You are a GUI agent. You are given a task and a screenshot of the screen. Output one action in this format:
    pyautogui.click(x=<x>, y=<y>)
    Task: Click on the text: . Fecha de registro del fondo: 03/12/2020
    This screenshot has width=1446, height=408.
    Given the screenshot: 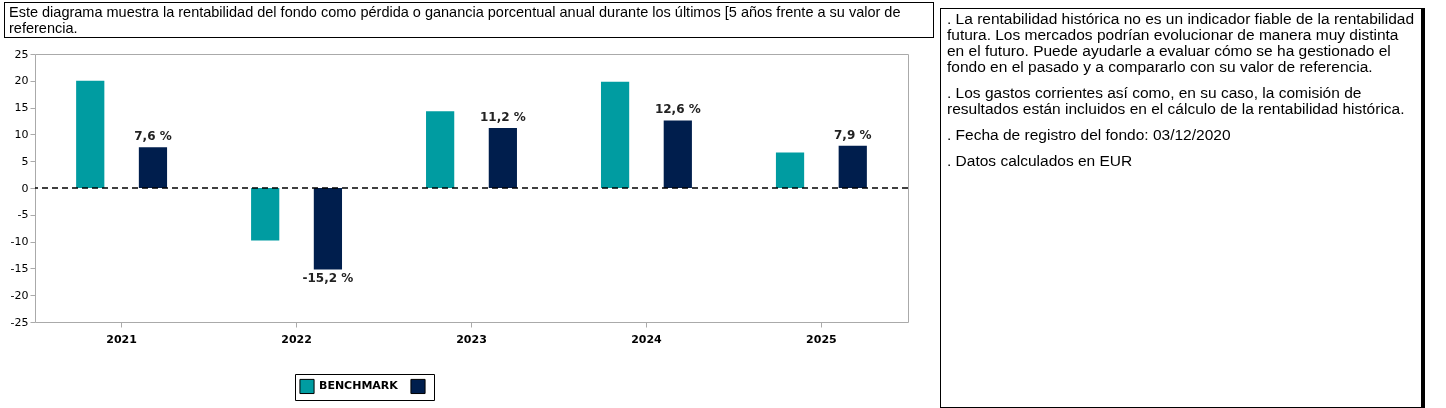 What is the action you would take?
    pyautogui.click(x=1089, y=134)
    